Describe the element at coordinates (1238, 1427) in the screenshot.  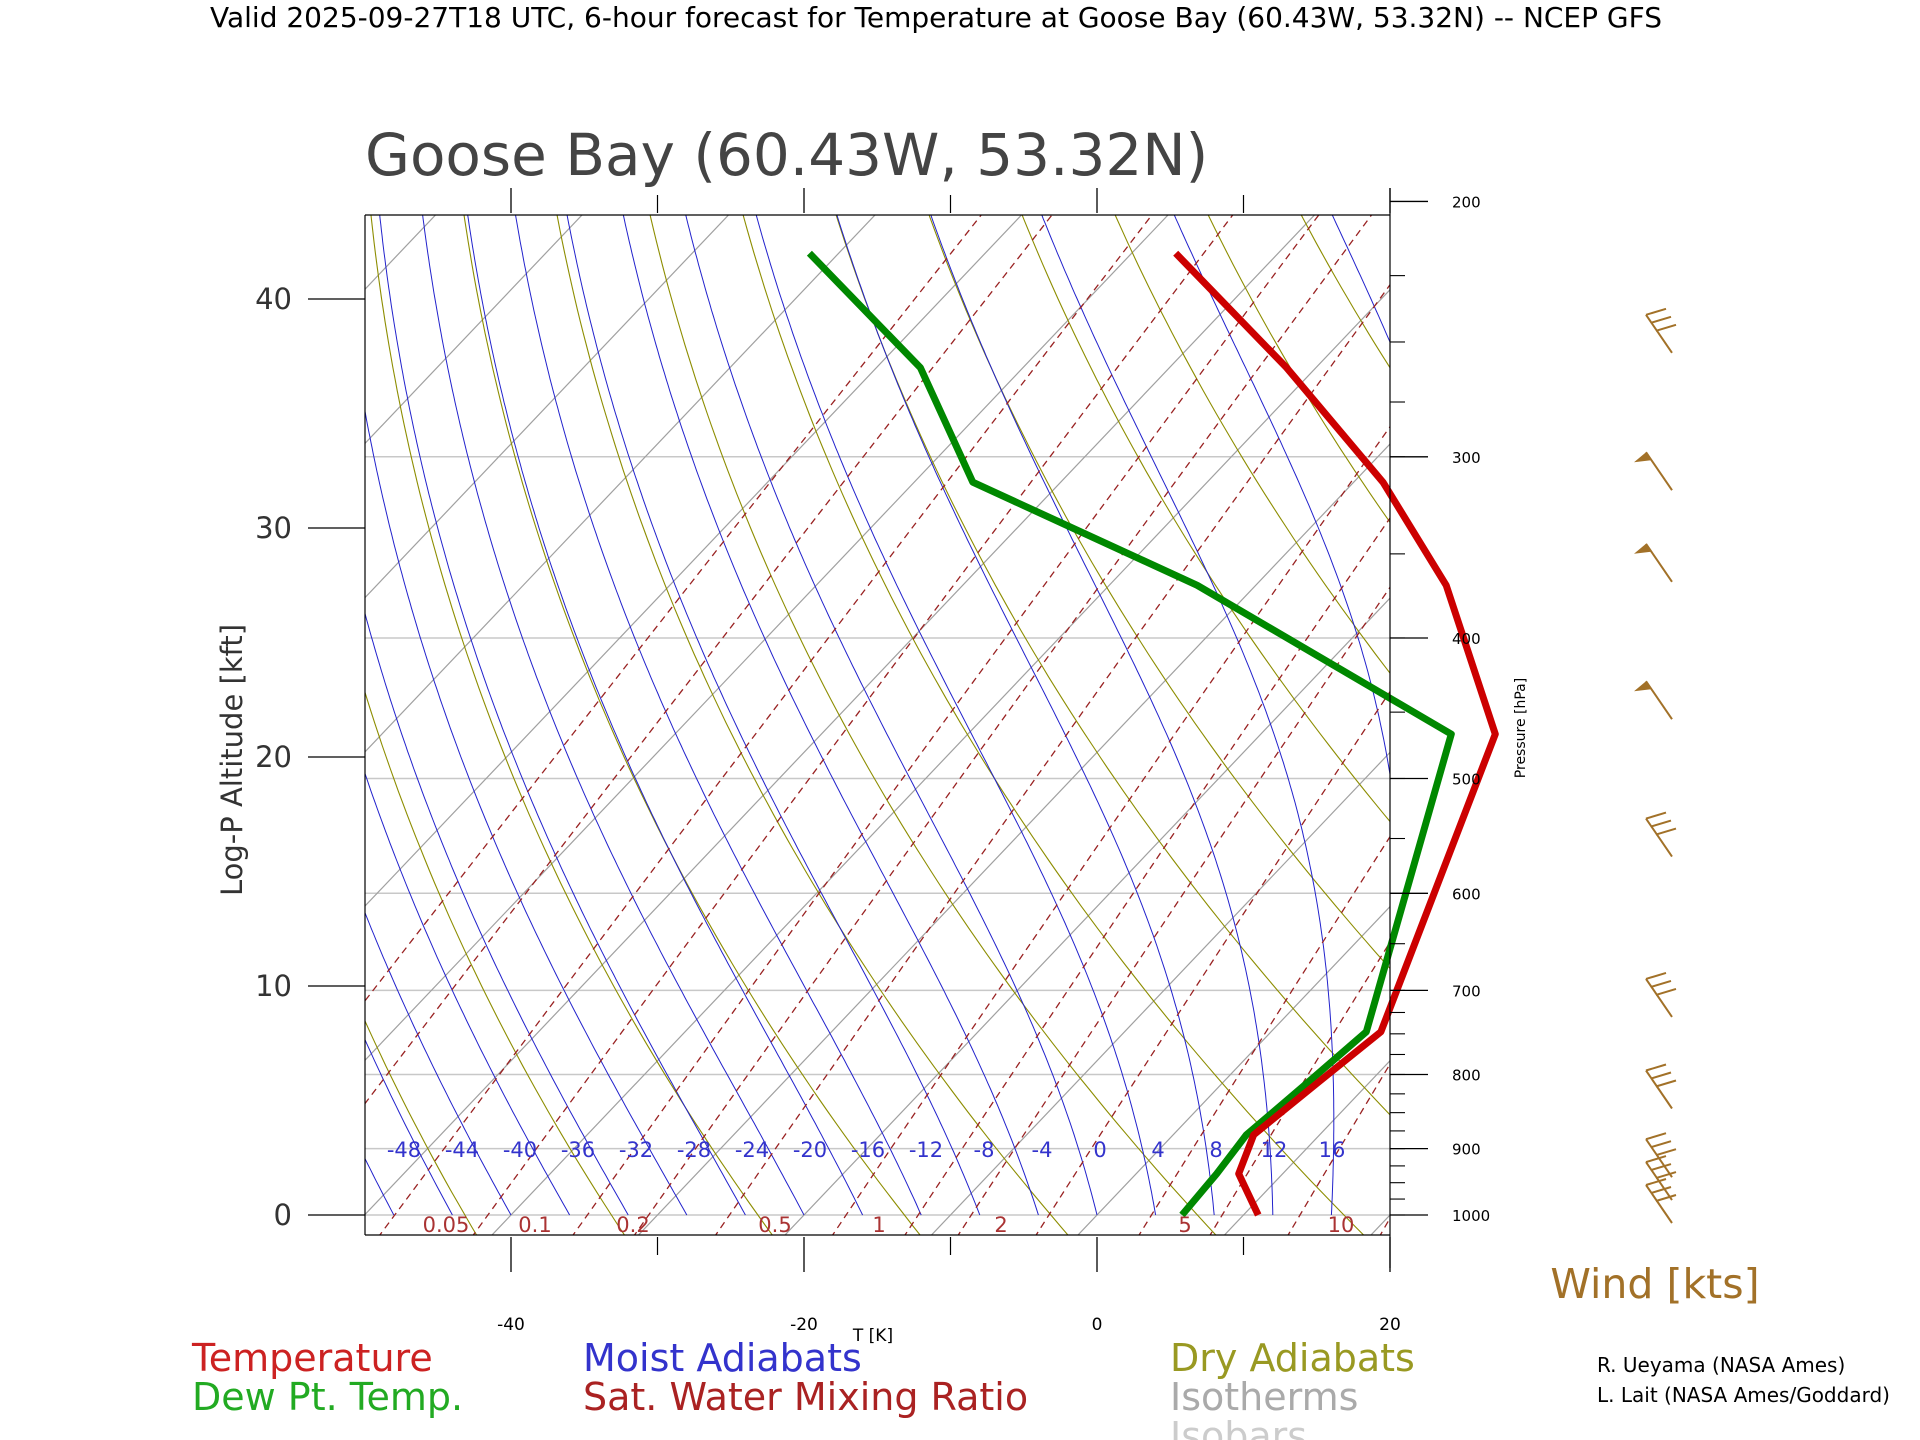
I see `legend-isobars: Isobars` at that location.